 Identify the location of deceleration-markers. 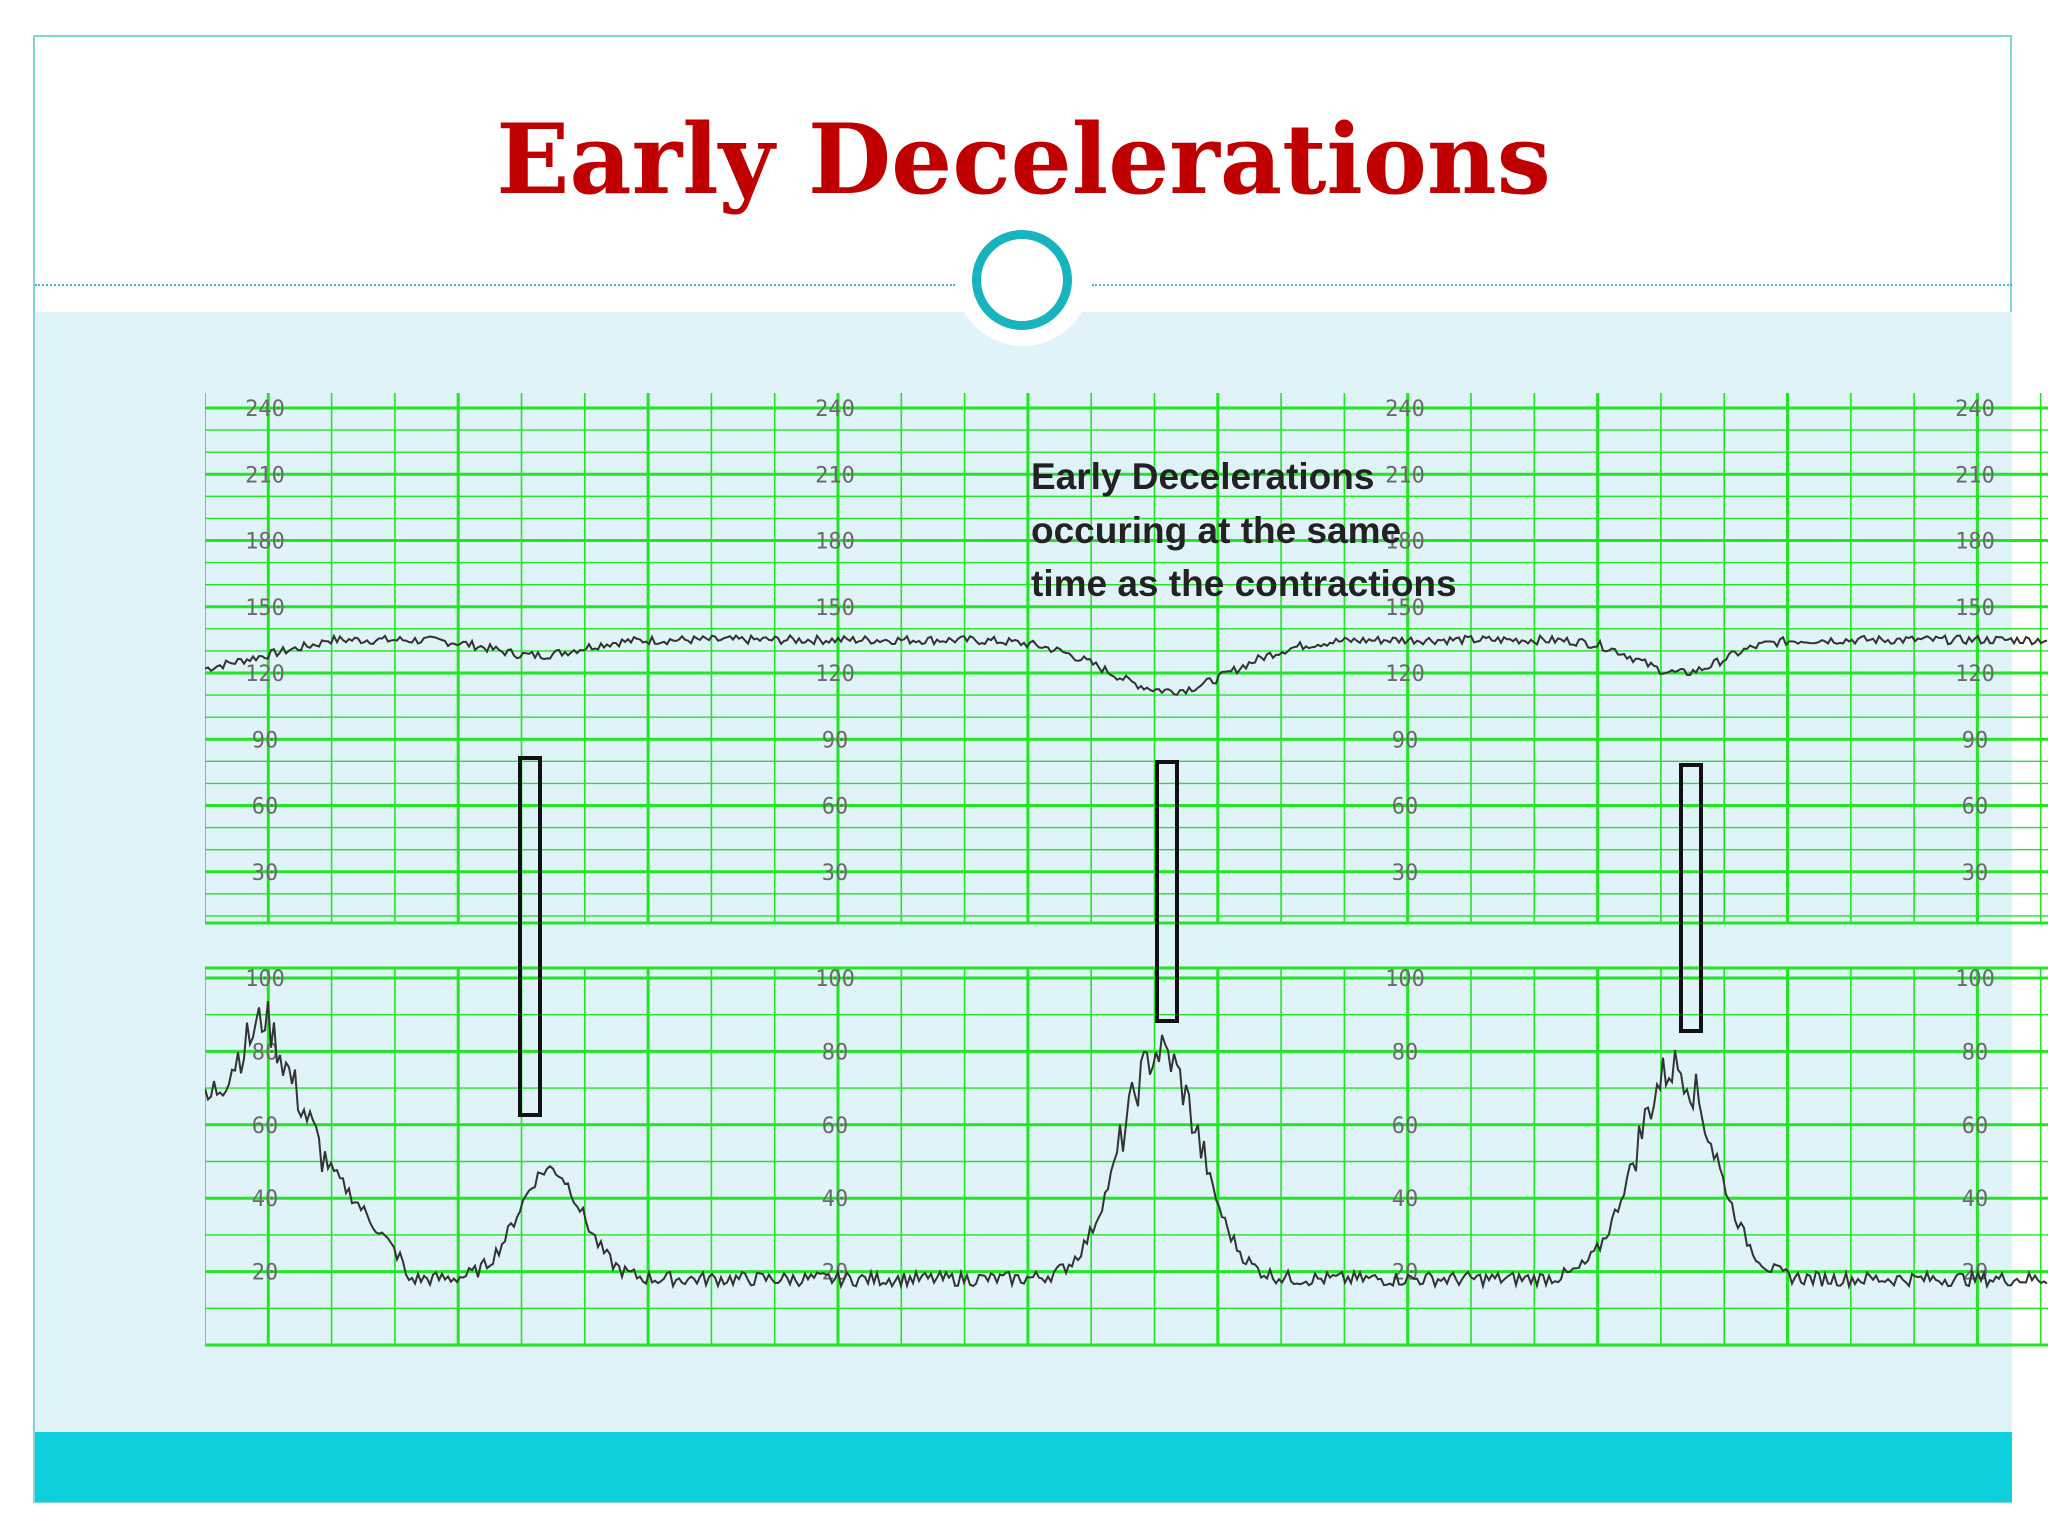
(1110, 936).